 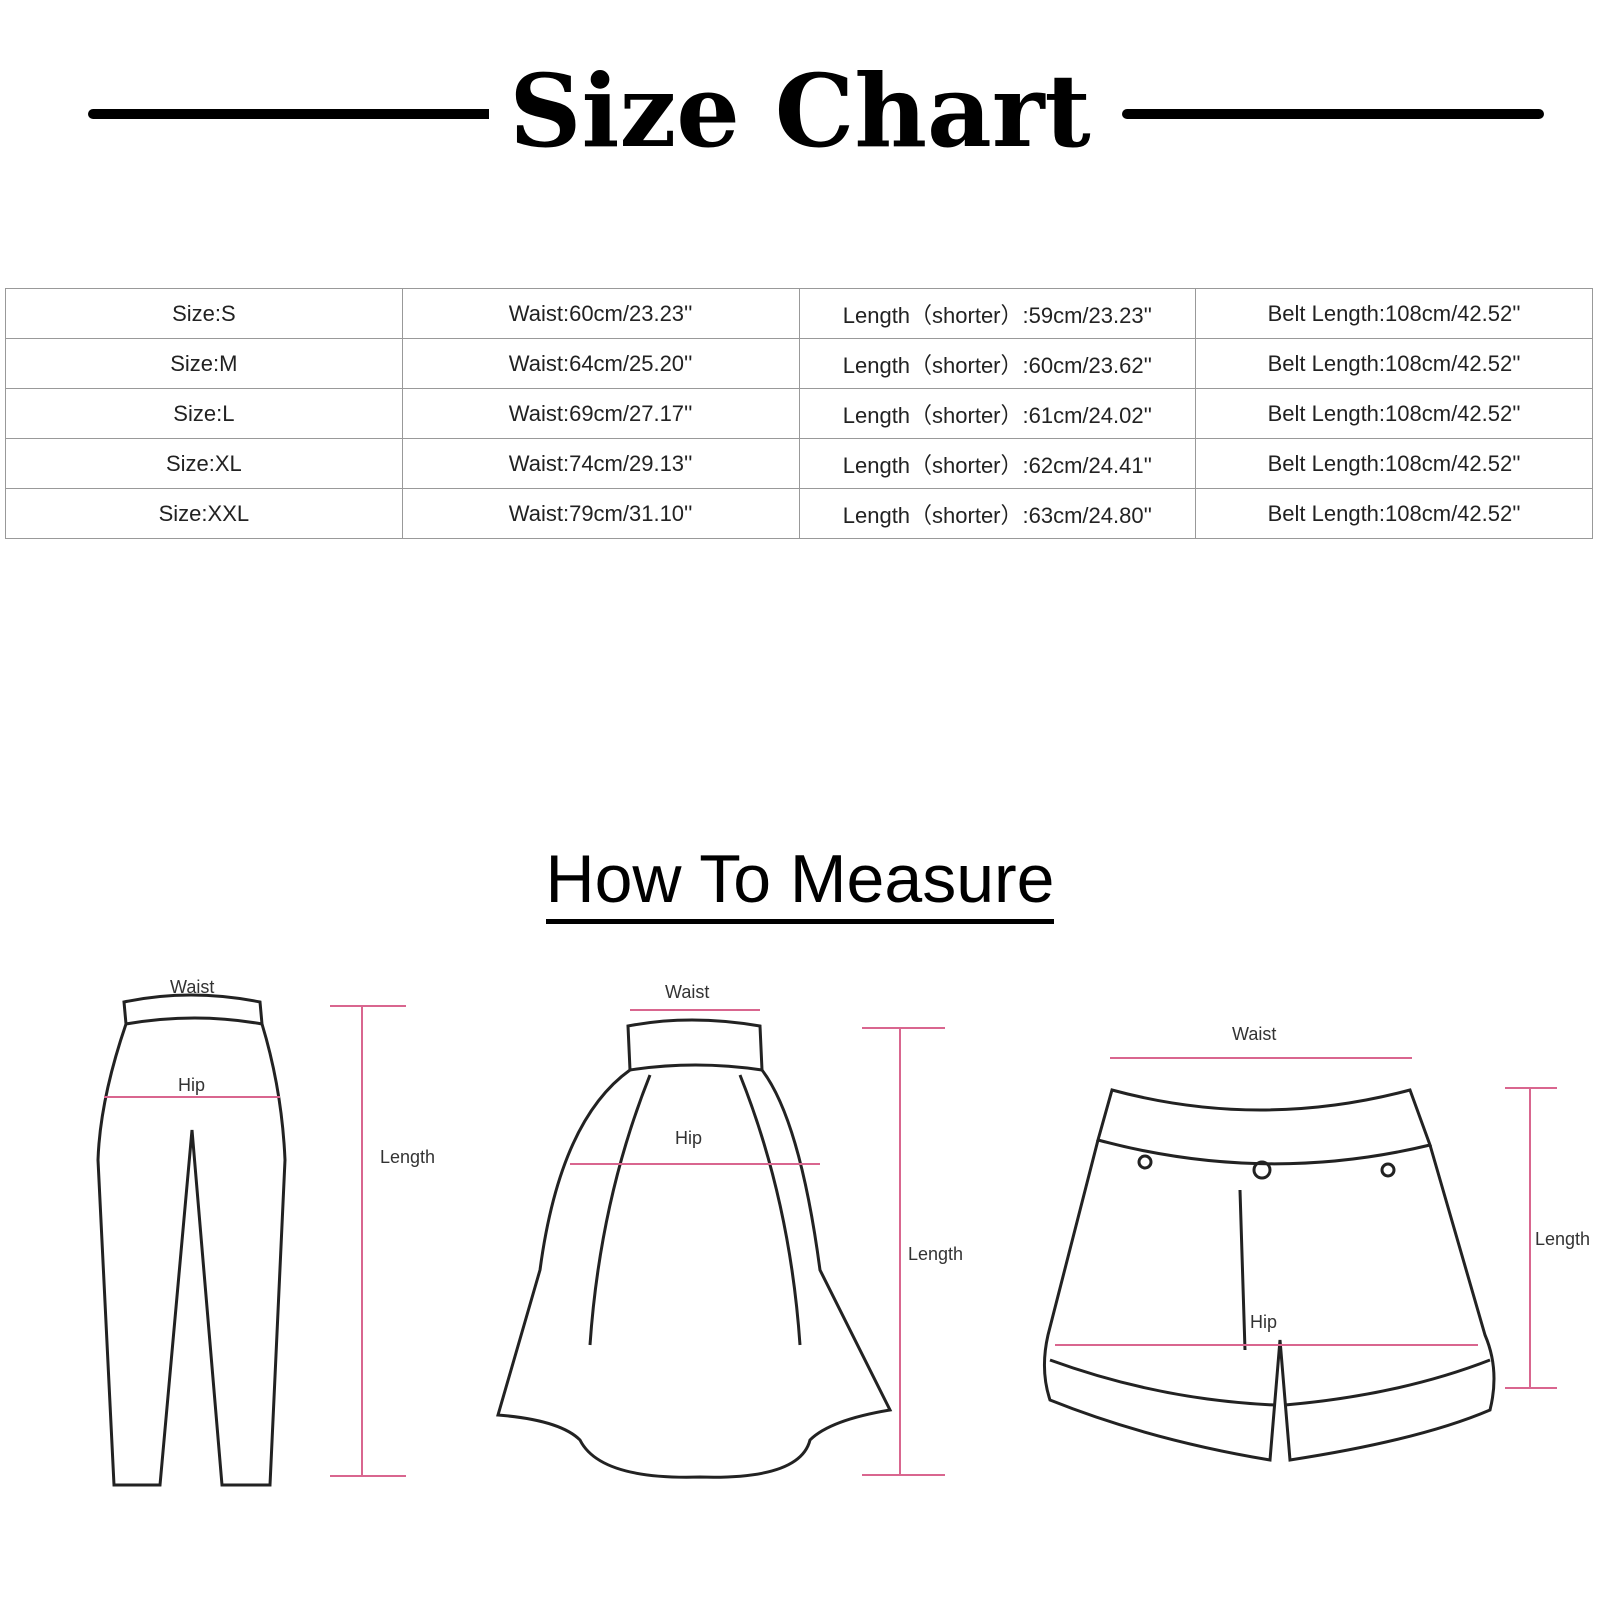 What do you see at coordinates (1562, 1239) in the screenshot?
I see `shorts-length-label: Length` at bounding box center [1562, 1239].